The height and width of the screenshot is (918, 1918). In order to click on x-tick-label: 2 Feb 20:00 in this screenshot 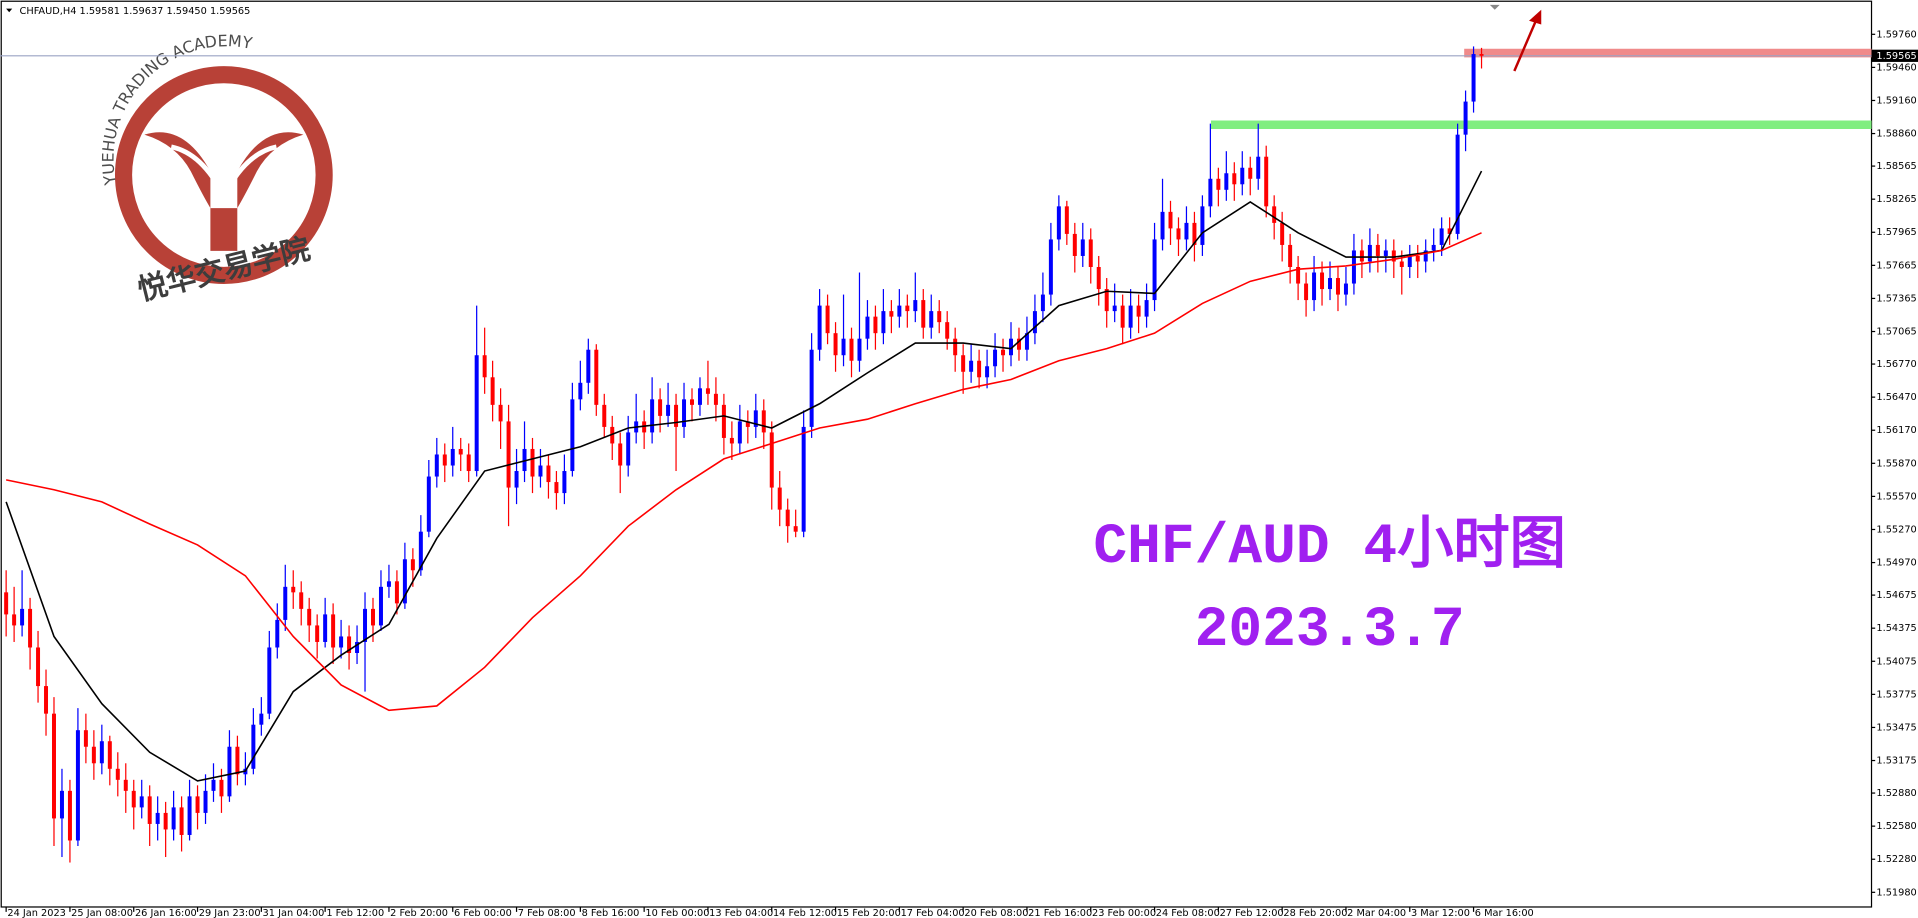, I will do `click(419, 913)`.